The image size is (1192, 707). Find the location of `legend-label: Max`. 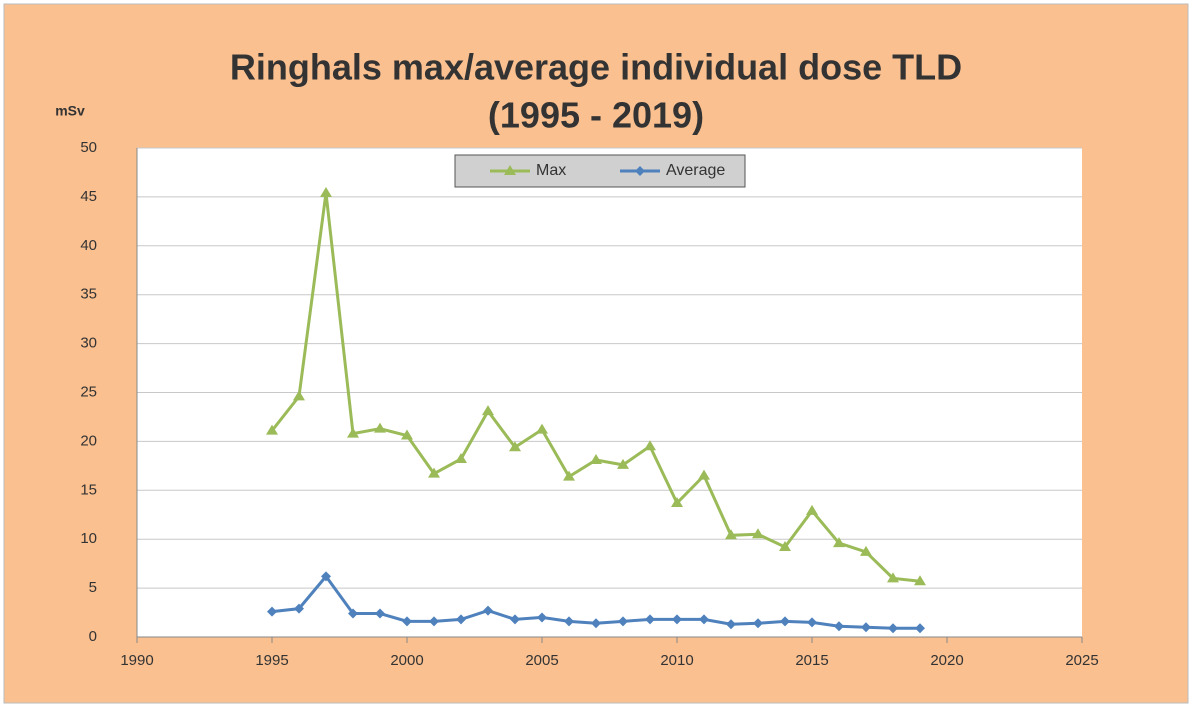

legend-label: Max is located at coordinates (551, 170).